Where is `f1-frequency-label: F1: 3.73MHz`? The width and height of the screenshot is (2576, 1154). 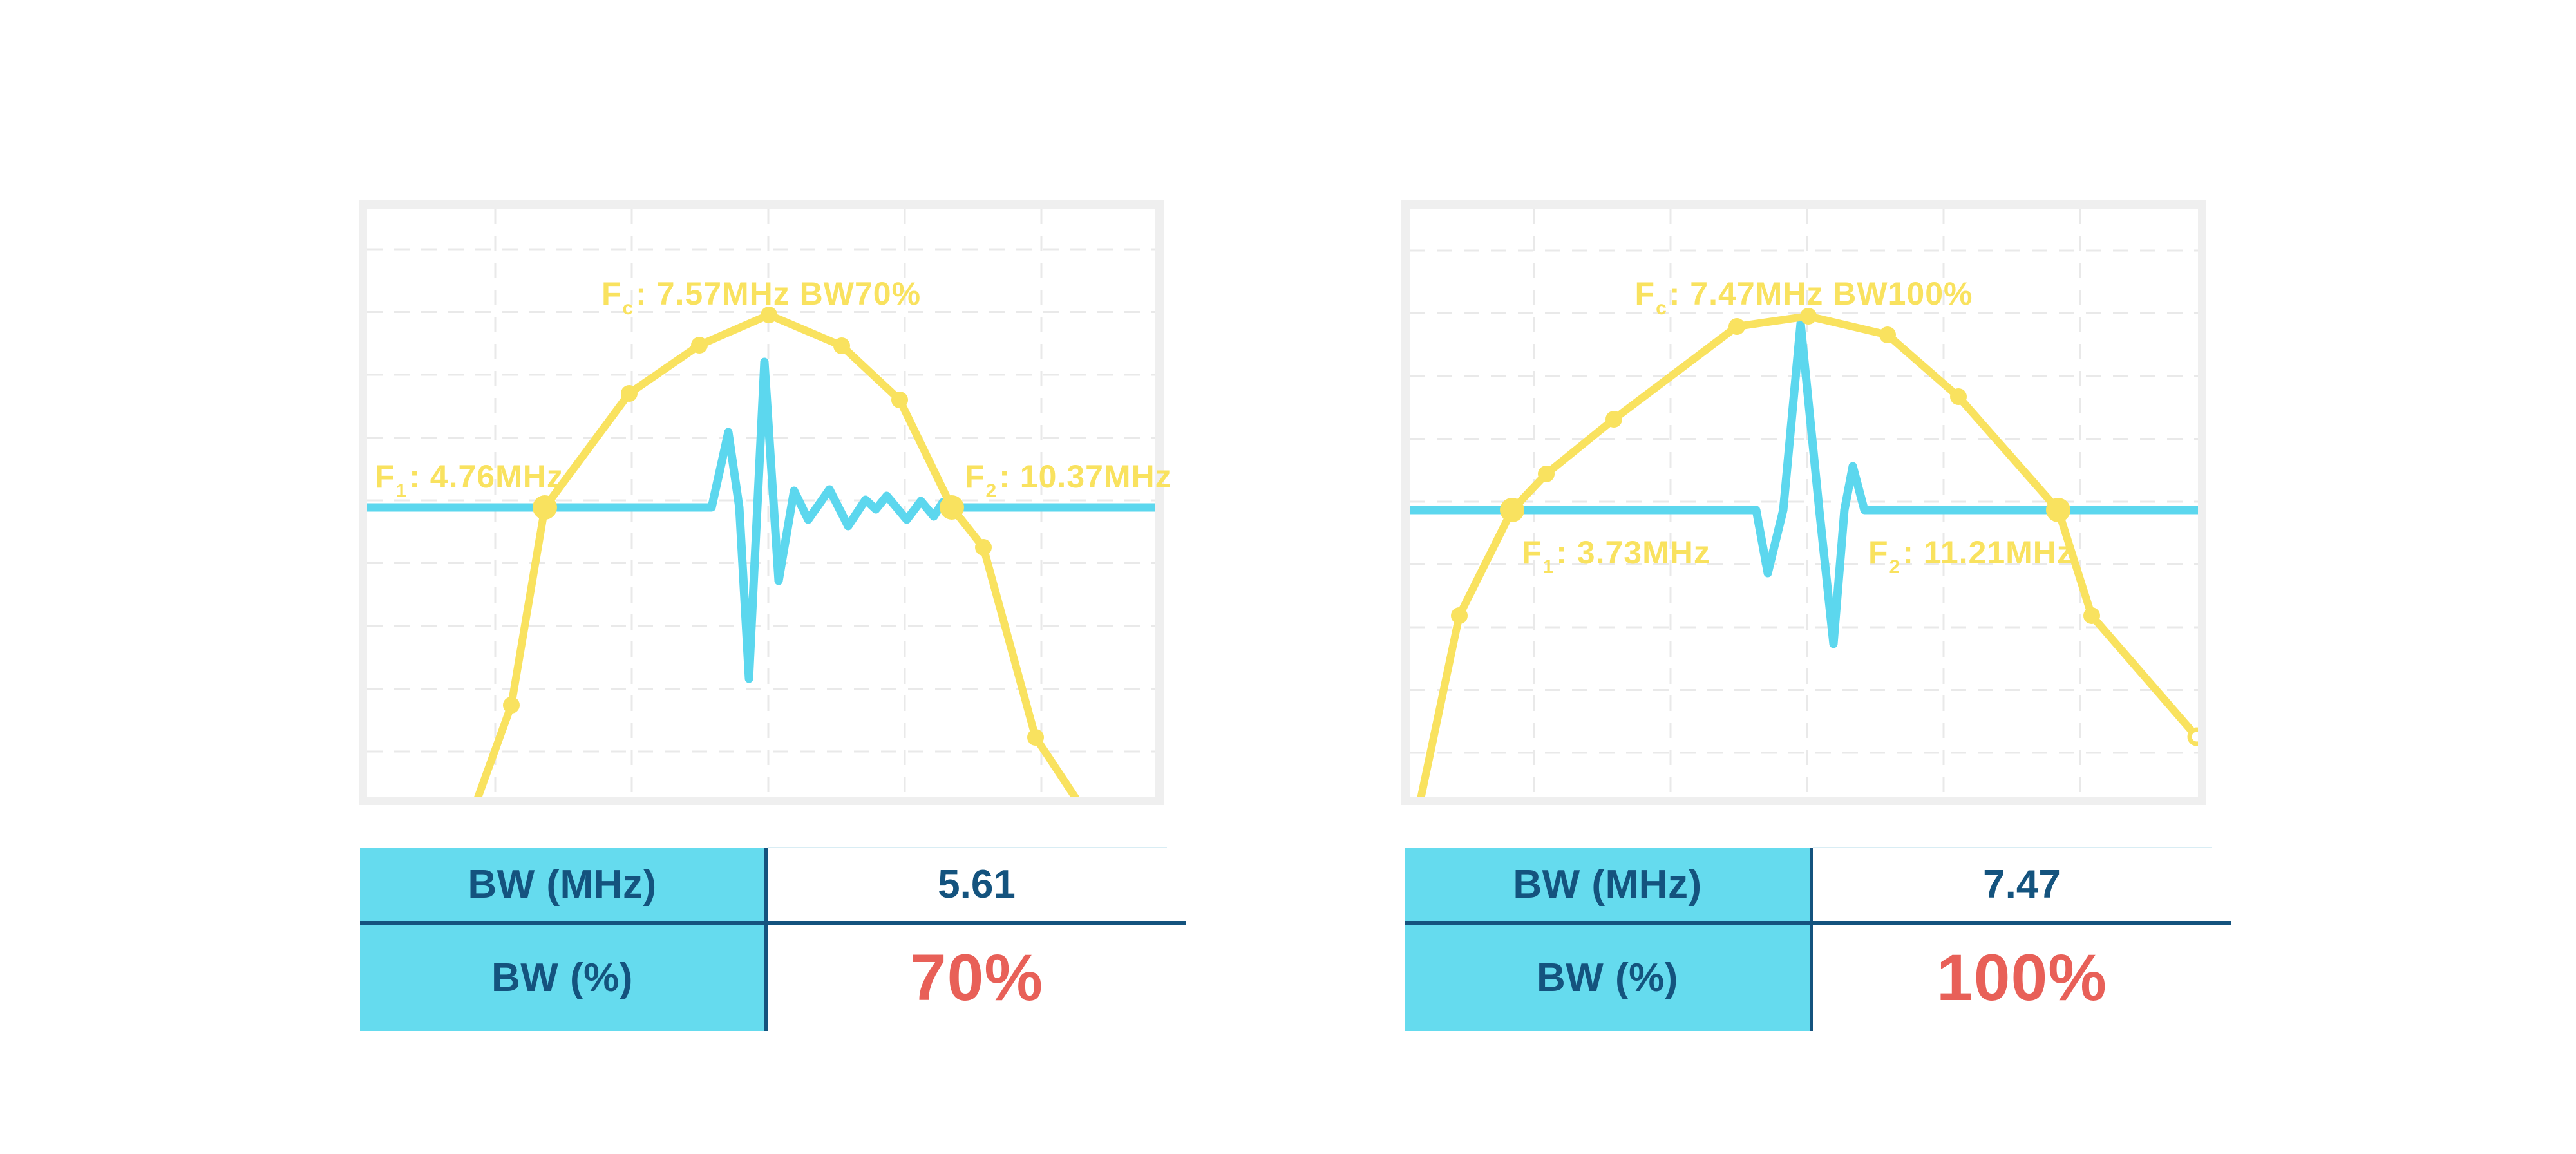
f1-frequency-label: F1: 3.73MHz is located at coordinates (1616, 555).